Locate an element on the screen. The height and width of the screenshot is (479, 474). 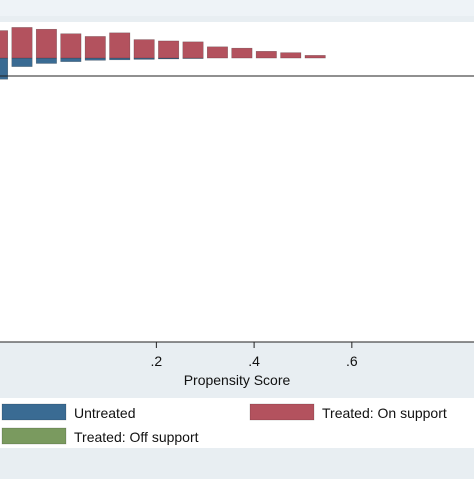
legend-label-2: Treated: Off support is located at coordinates (136, 437).